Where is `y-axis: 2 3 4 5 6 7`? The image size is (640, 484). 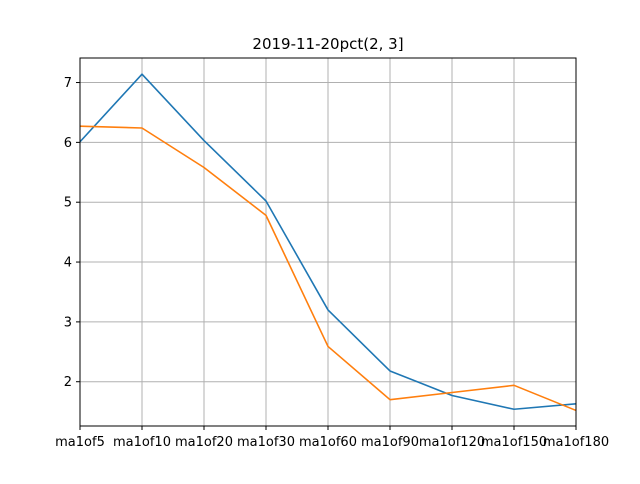 y-axis: 2 3 4 5 6 7 is located at coordinates (72, 233).